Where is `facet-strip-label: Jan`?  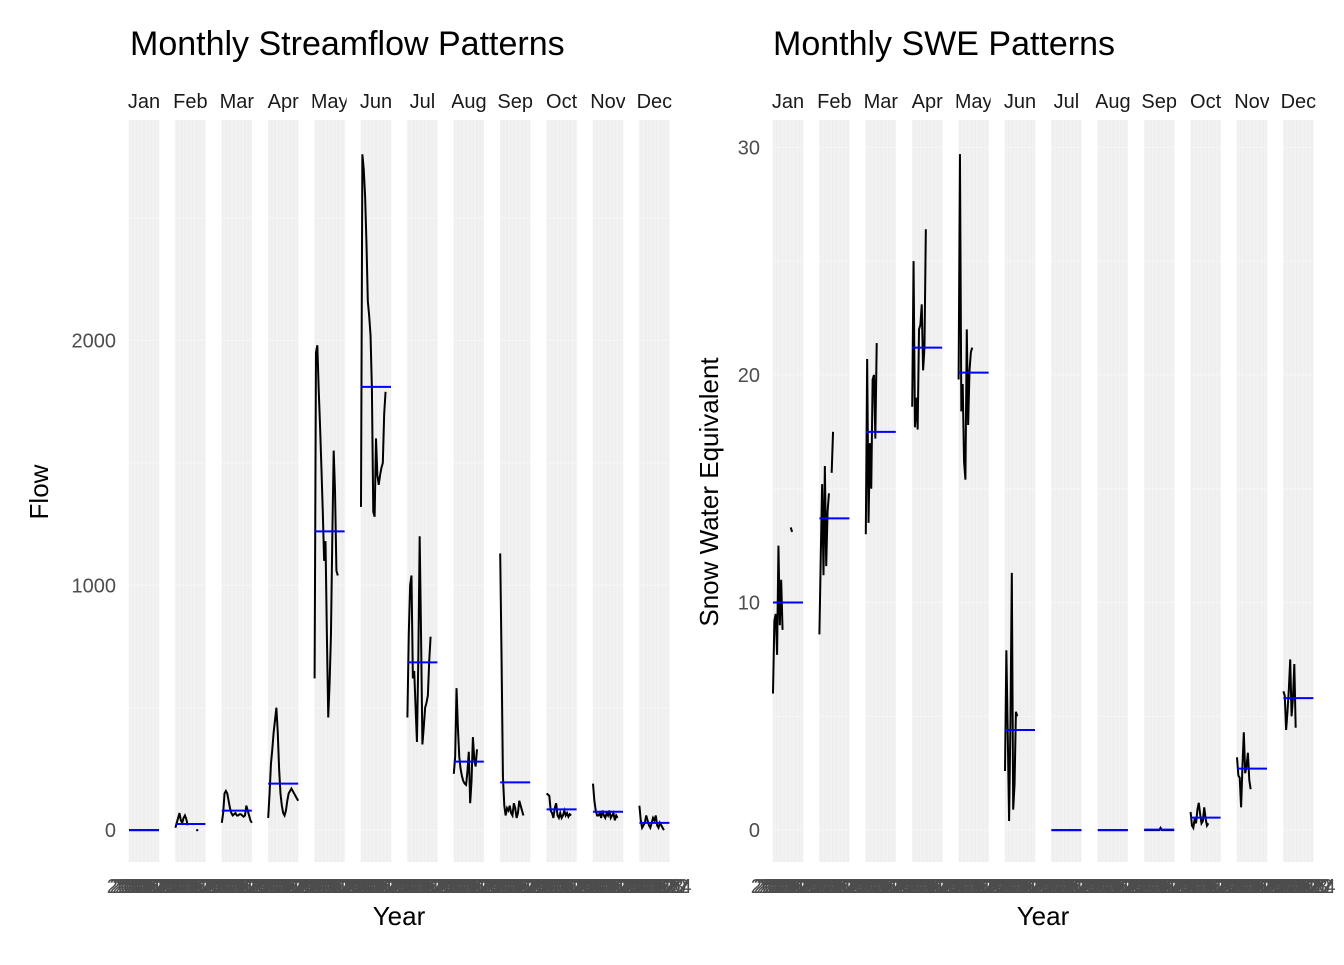
facet-strip-label: Jan is located at coordinates (788, 102).